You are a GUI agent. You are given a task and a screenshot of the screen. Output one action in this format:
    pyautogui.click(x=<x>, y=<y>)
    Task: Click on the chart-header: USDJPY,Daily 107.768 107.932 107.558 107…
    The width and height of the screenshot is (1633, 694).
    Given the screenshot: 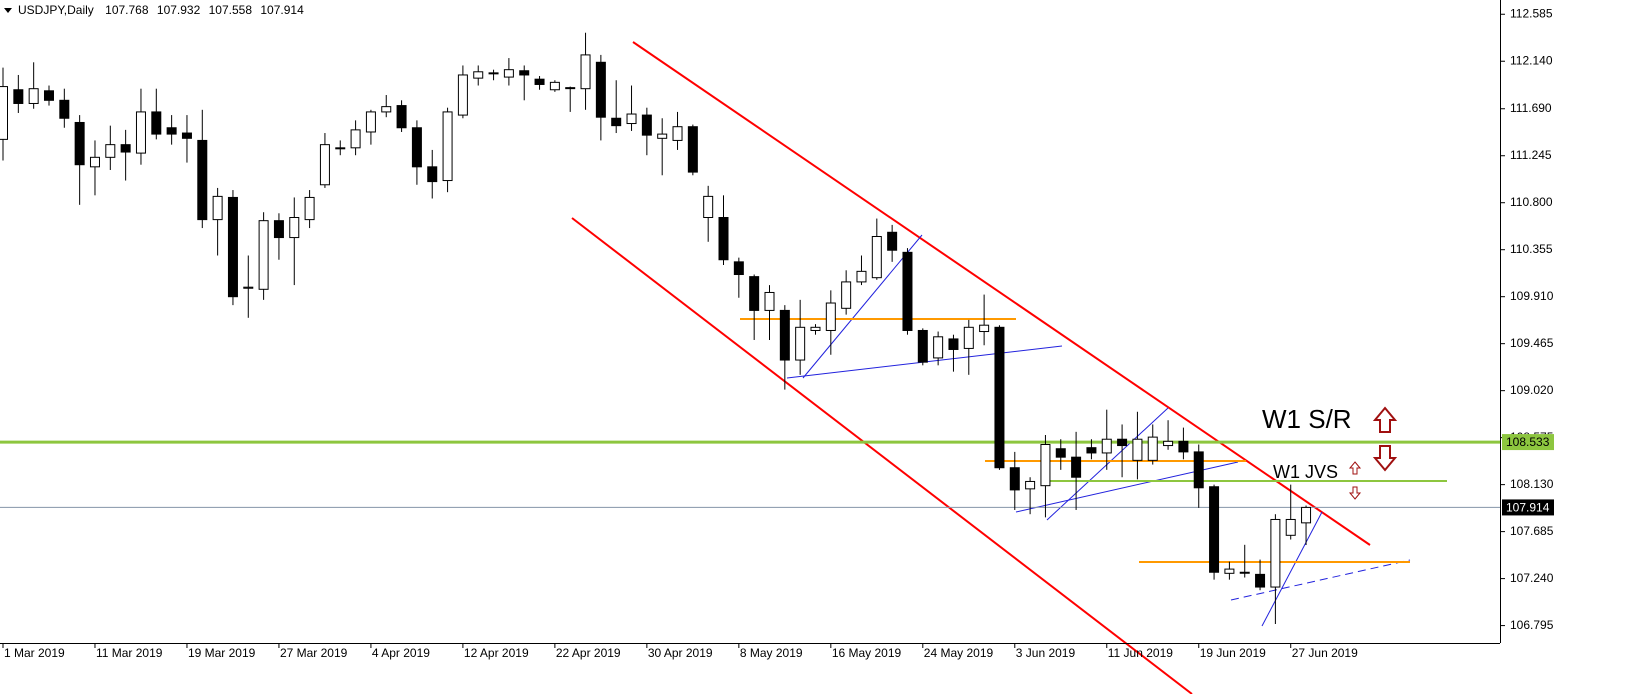 What is the action you would take?
    pyautogui.click(x=161, y=10)
    